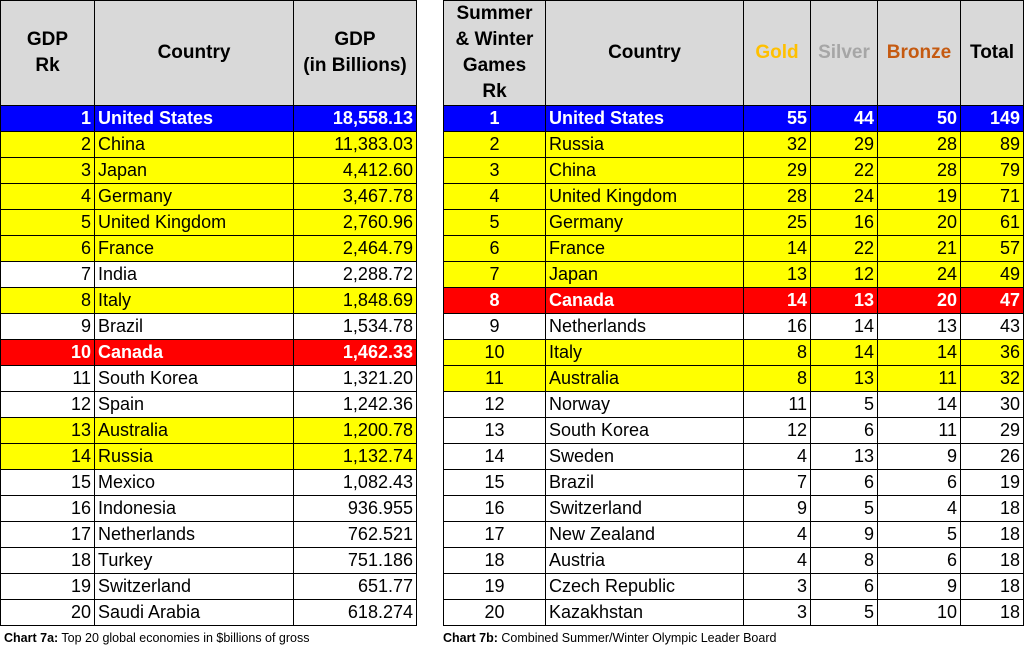 This screenshot has height=651, width=1024. What do you see at coordinates (194, 196) in the screenshot?
I see `gdp-country-cell: Germany` at bounding box center [194, 196].